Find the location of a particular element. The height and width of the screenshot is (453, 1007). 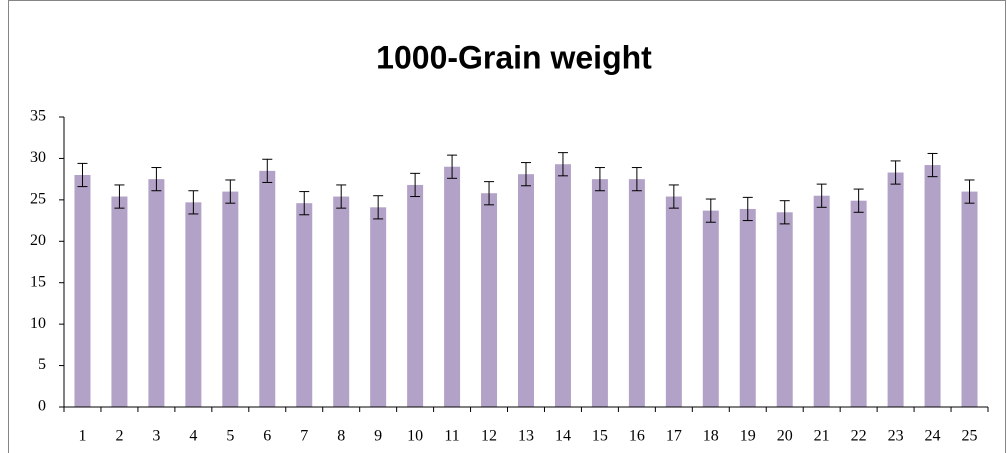

y-tick-label: 10 is located at coordinates (38, 323).